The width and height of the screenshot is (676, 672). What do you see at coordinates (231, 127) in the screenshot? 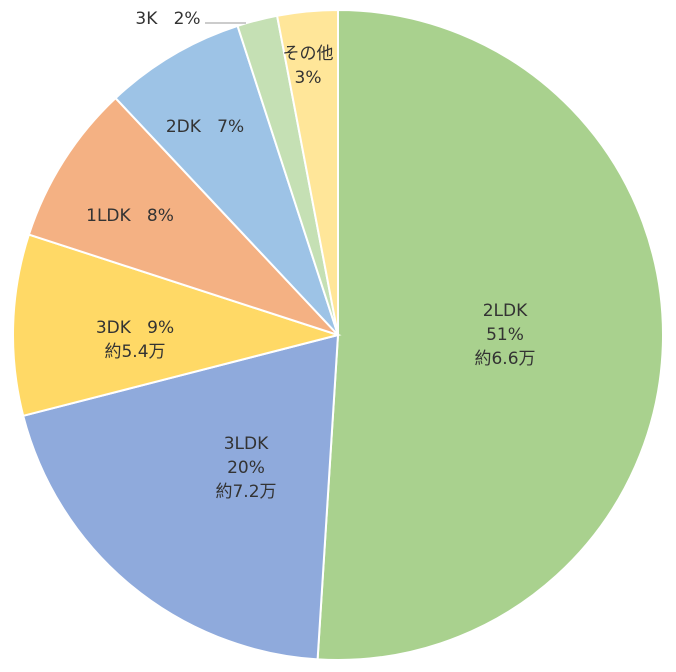
I see `label-2dk-pct: 7%` at bounding box center [231, 127].